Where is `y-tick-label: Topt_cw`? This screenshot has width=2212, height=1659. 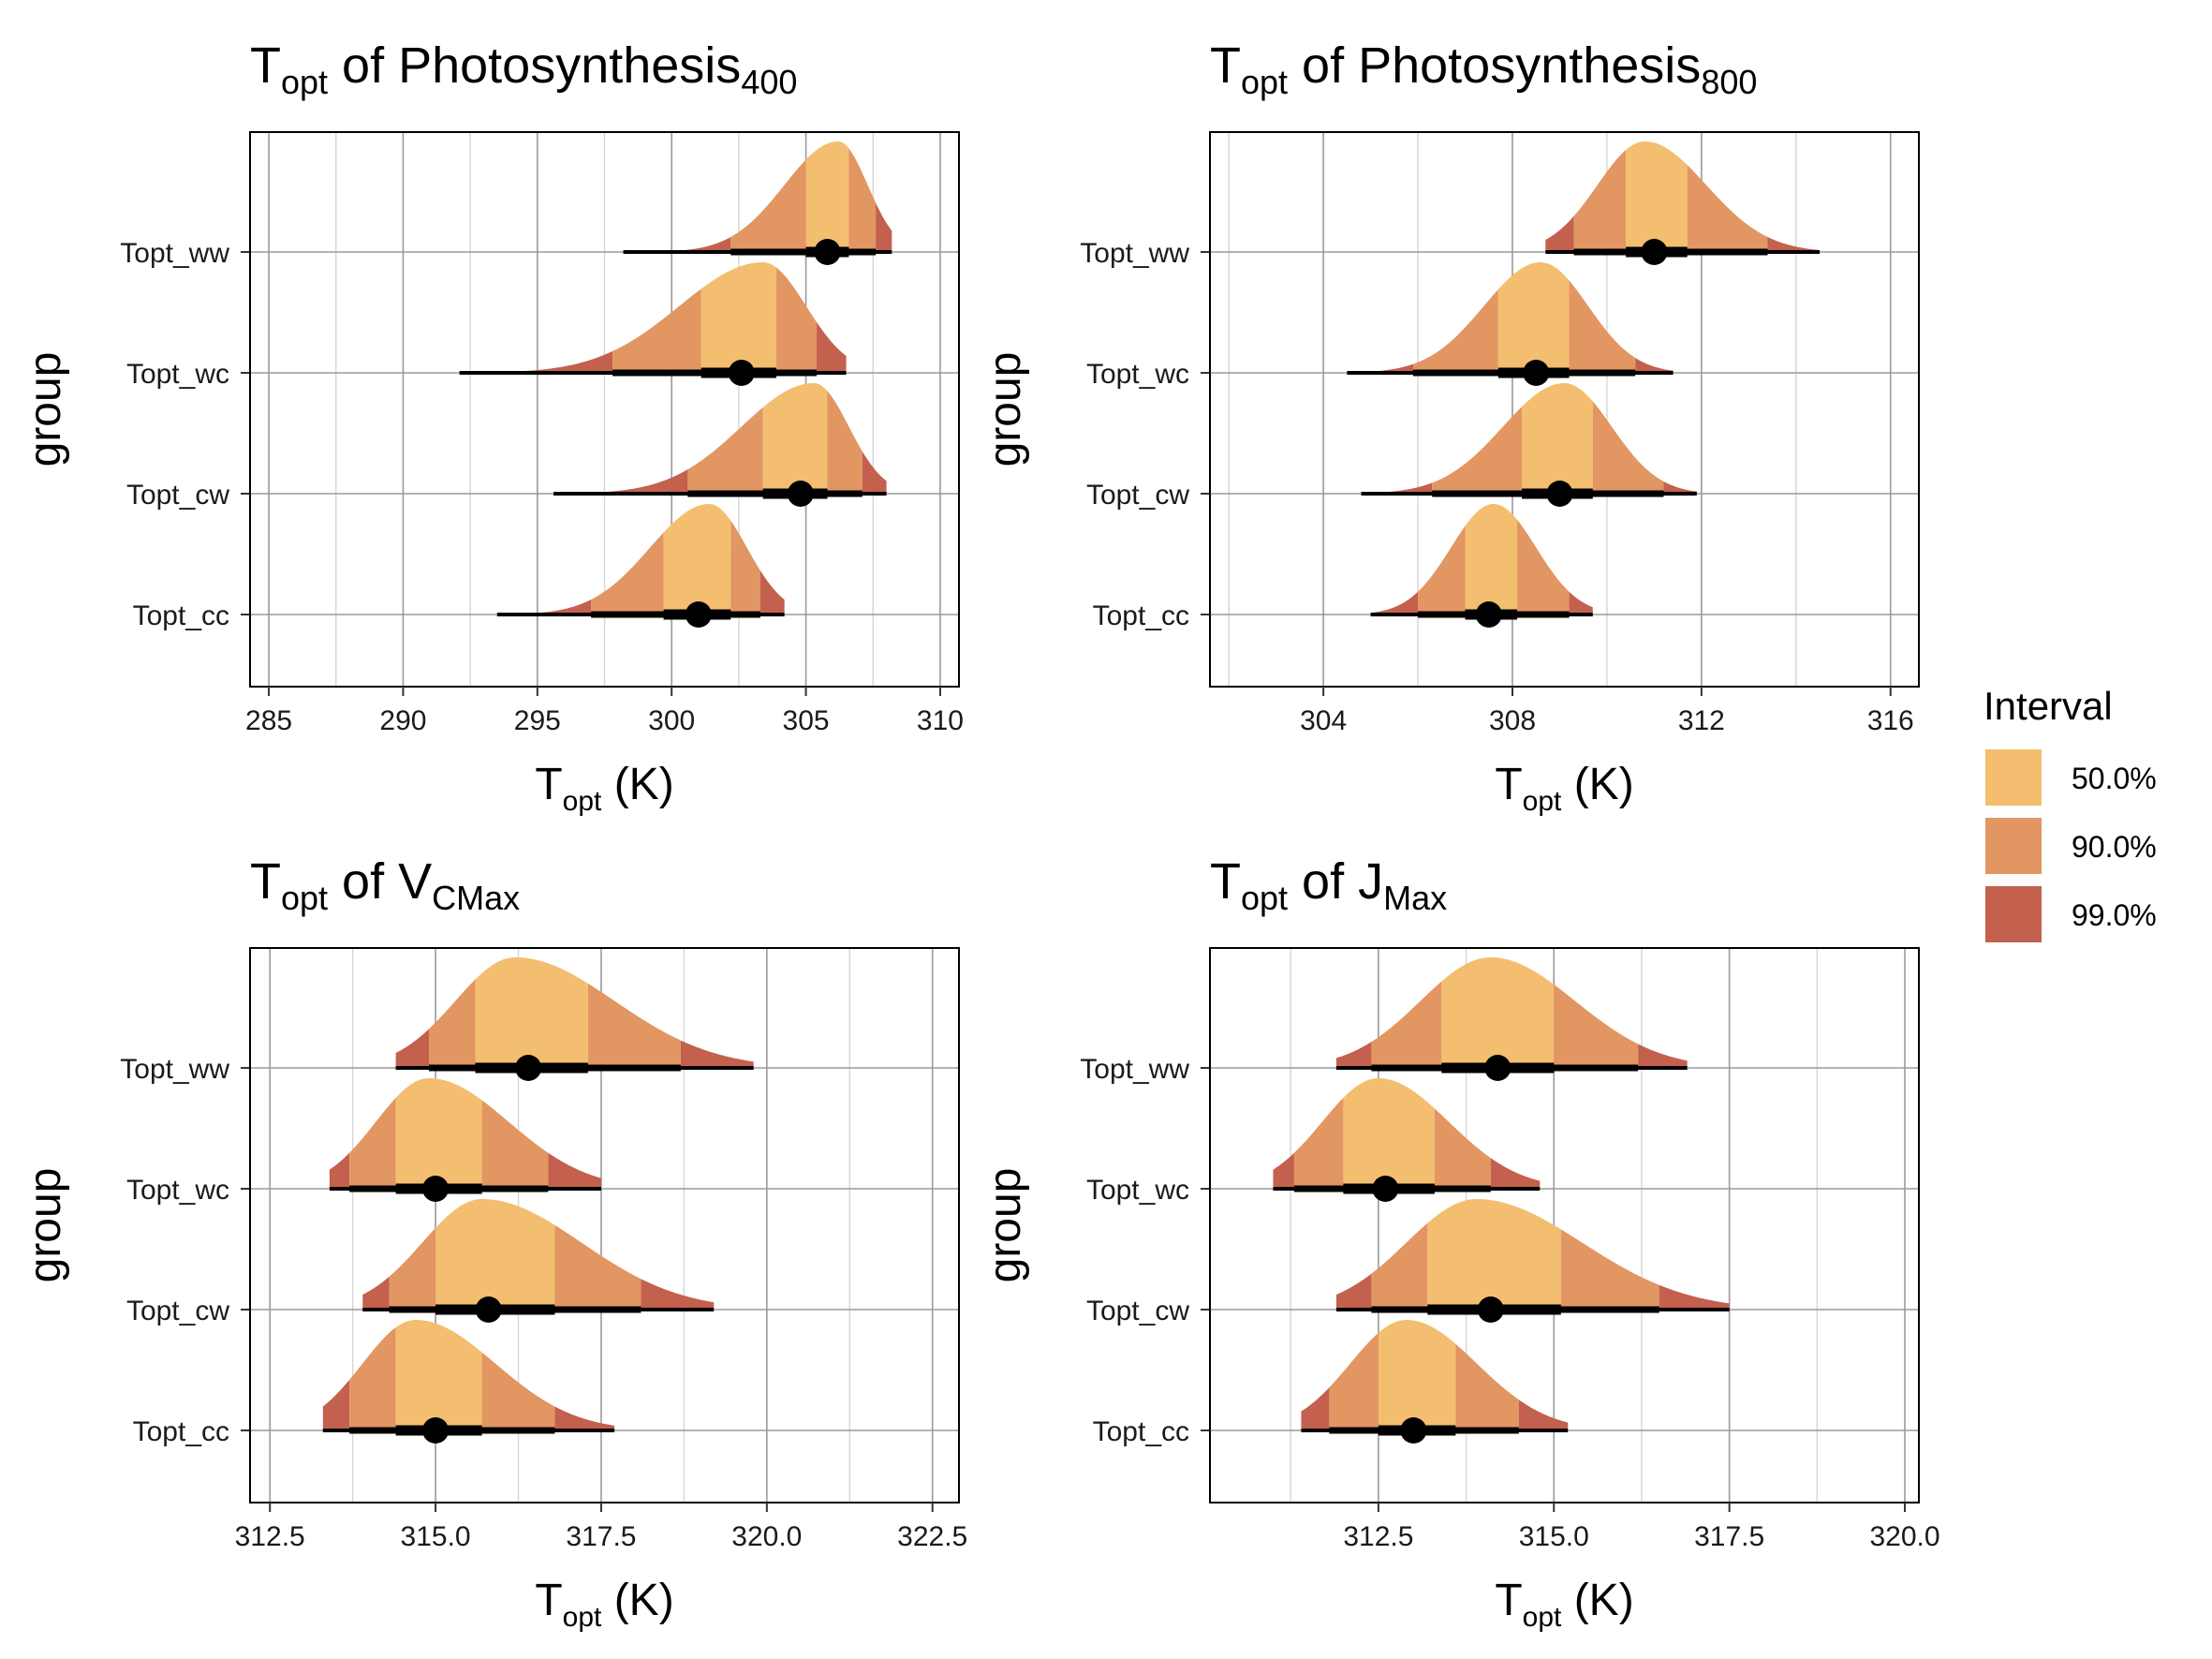
y-tick-label: Topt_cw is located at coordinates (1138, 496).